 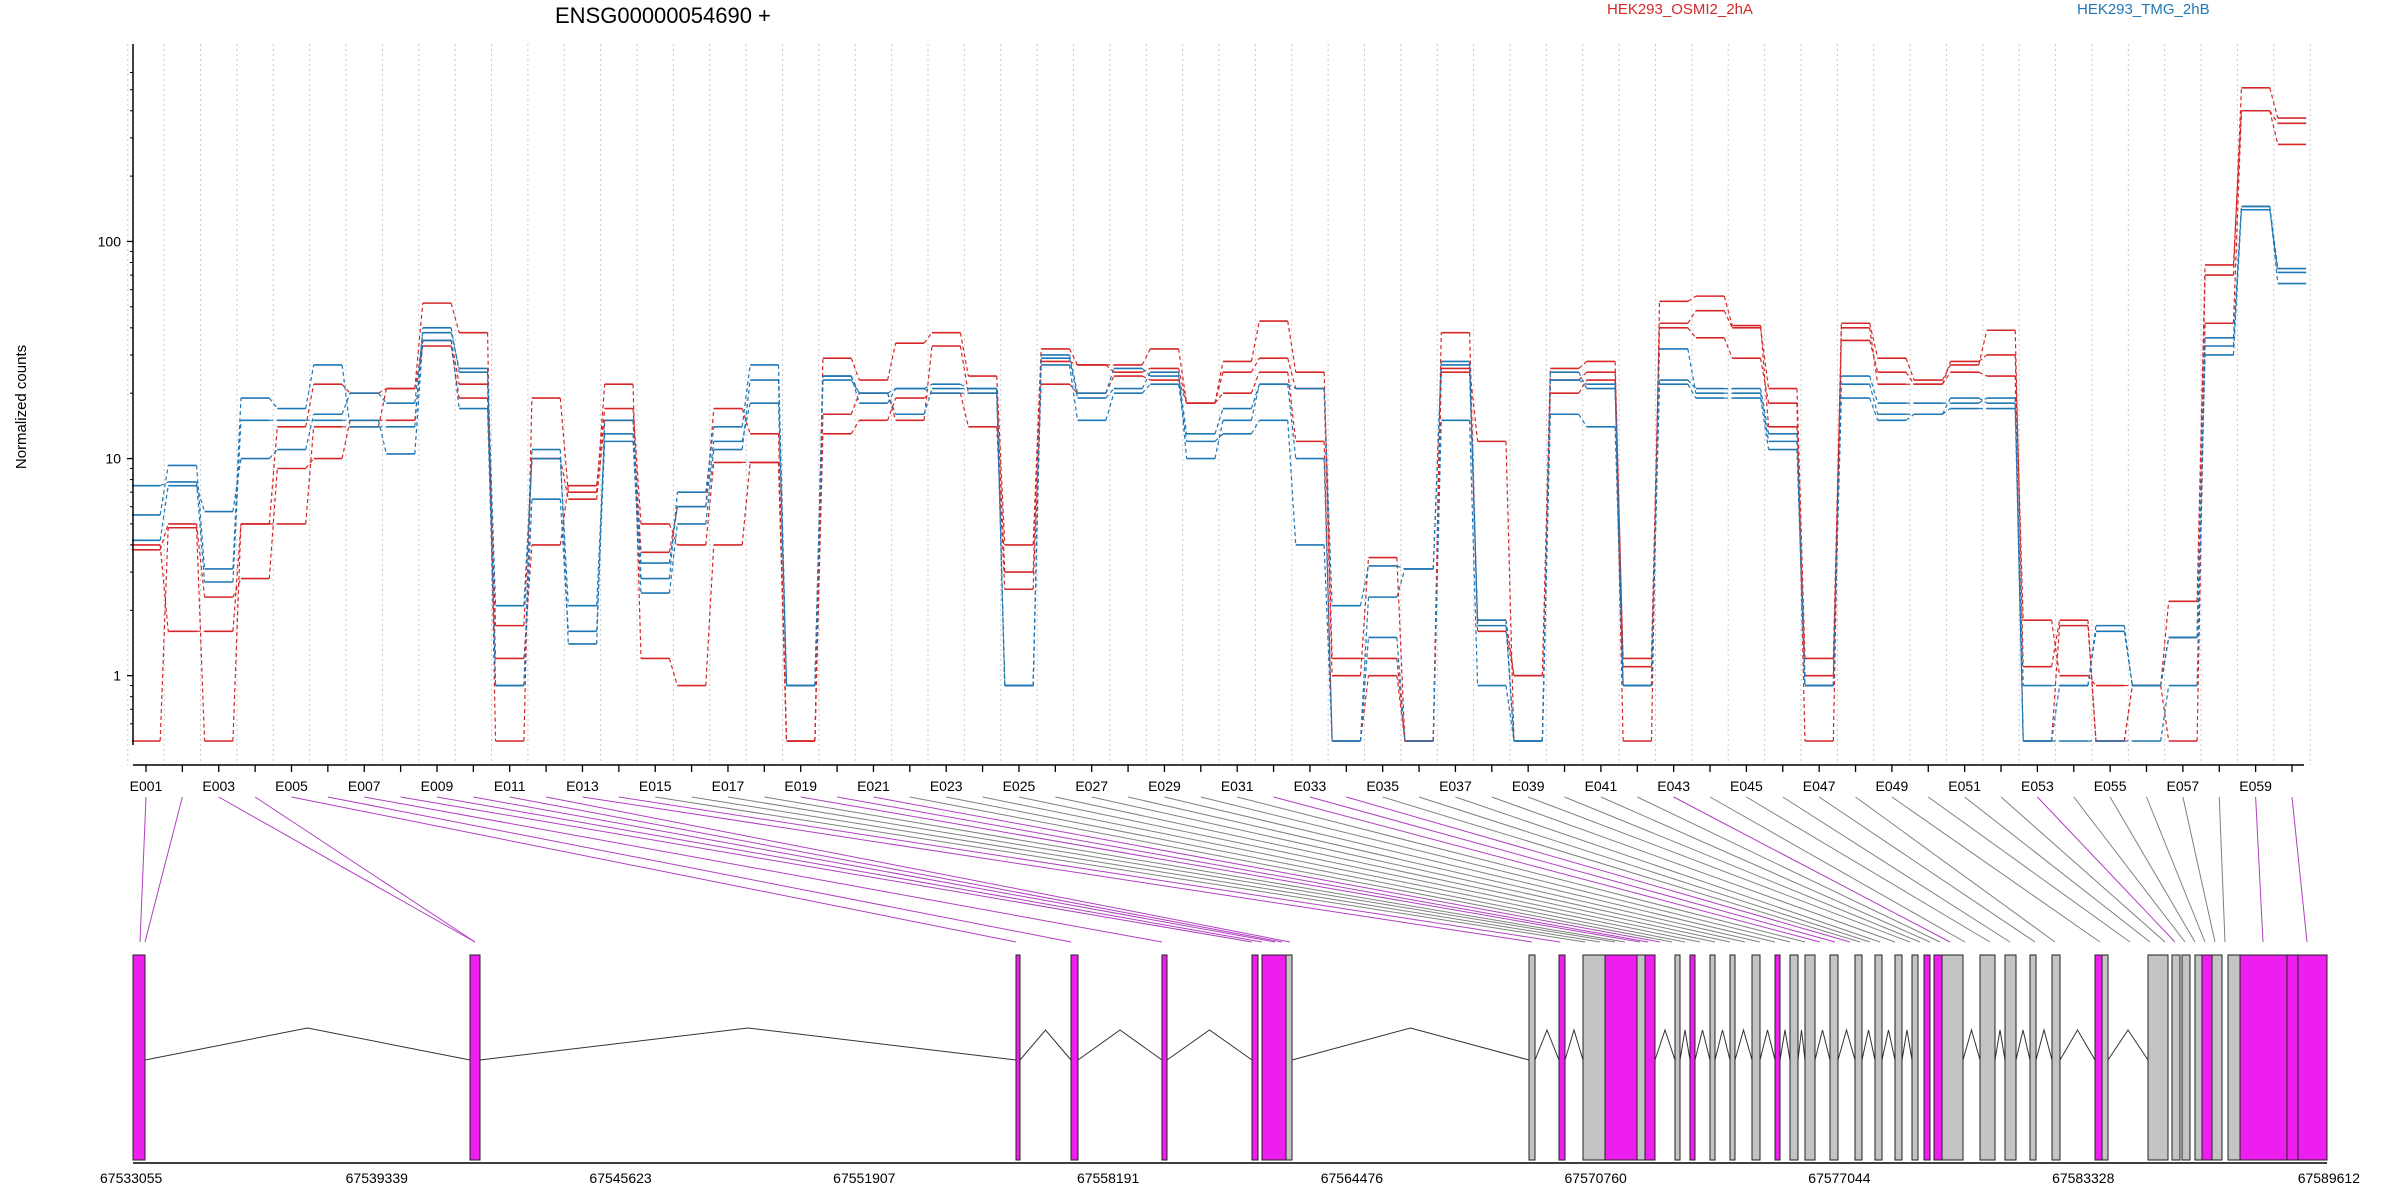 What do you see at coordinates (1382, 786) in the screenshot?
I see `x-tick-label-E035: E035` at bounding box center [1382, 786].